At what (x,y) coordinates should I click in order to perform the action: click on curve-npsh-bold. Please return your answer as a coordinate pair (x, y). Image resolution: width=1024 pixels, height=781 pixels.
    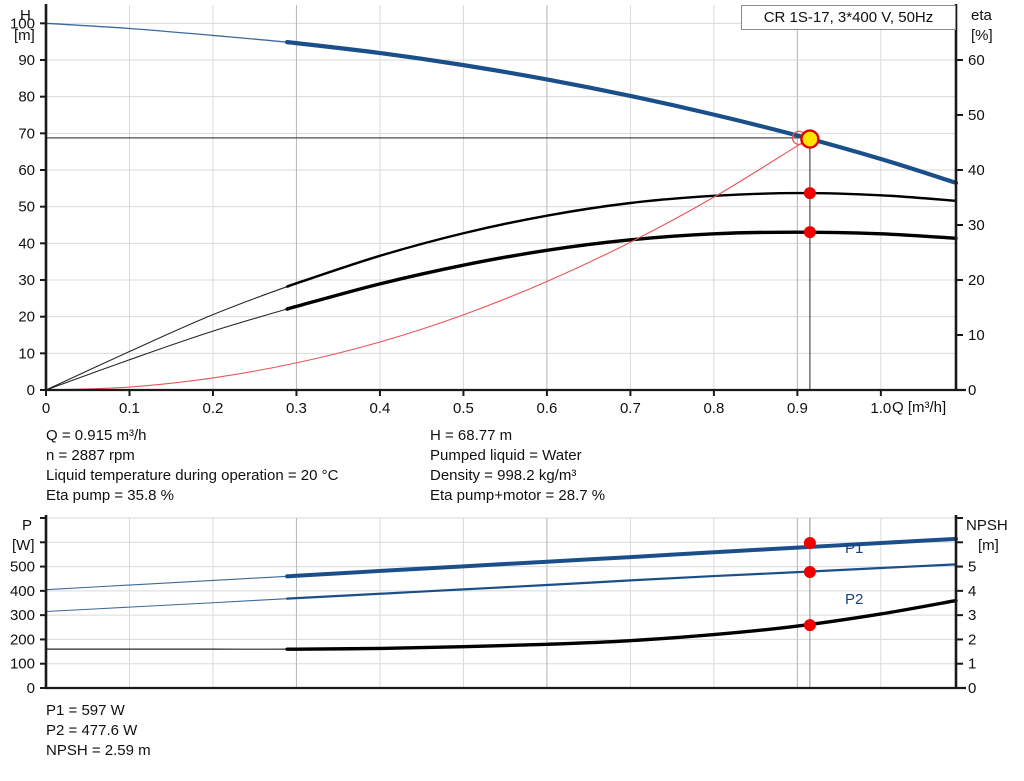
    Looking at the image, I should click on (621, 624).